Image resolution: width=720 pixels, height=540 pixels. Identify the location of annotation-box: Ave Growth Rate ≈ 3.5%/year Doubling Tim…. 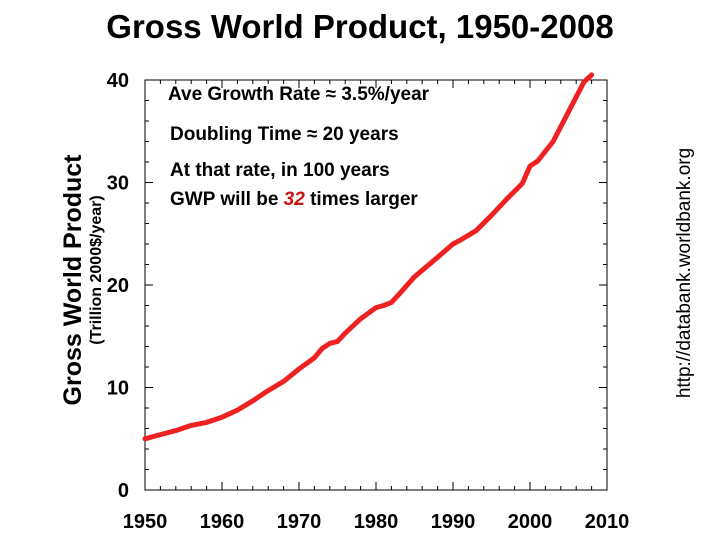
(299, 147).